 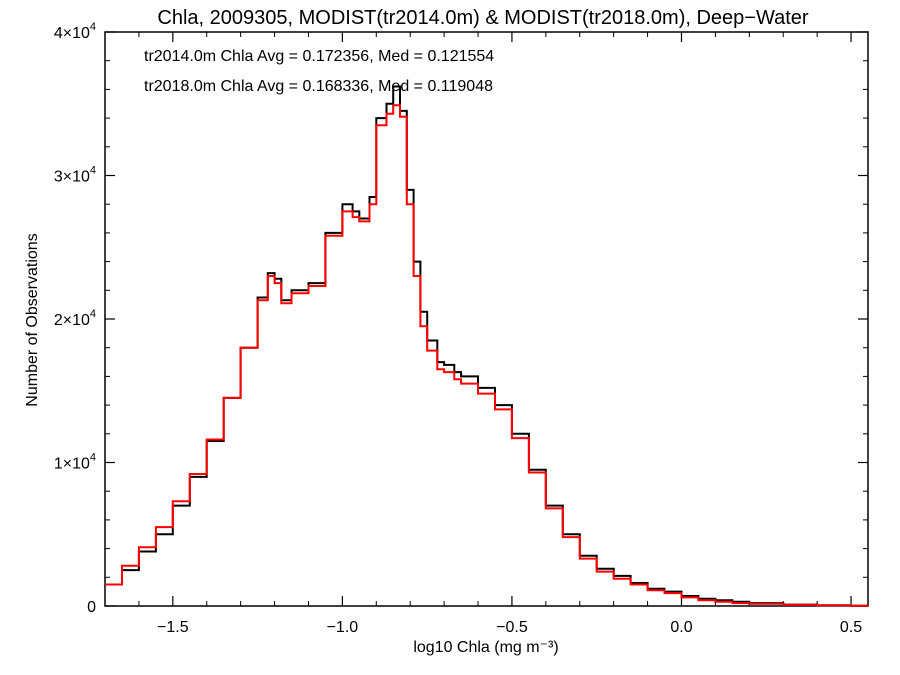 I want to click on x-tick-label: −1.5, so click(x=173, y=627).